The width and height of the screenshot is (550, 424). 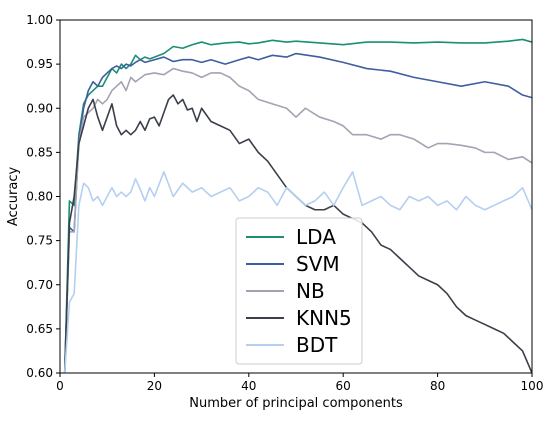 I want to click on y-tick-label: 0.65, so click(x=39, y=329).